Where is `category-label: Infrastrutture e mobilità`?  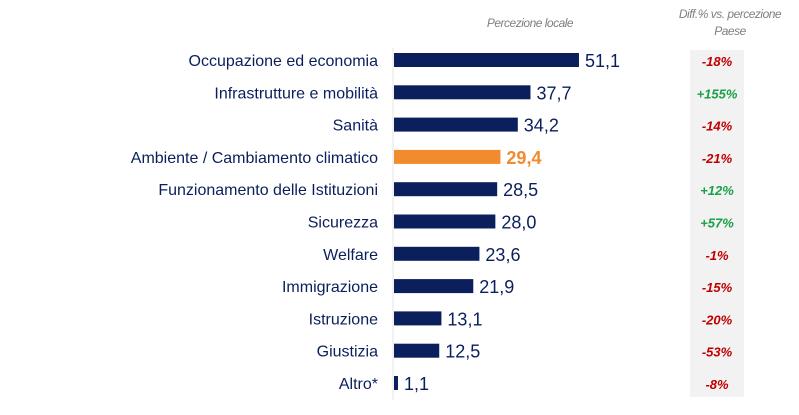
category-label: Infrastrutture e mobilità is located at coordinates (296, 93).